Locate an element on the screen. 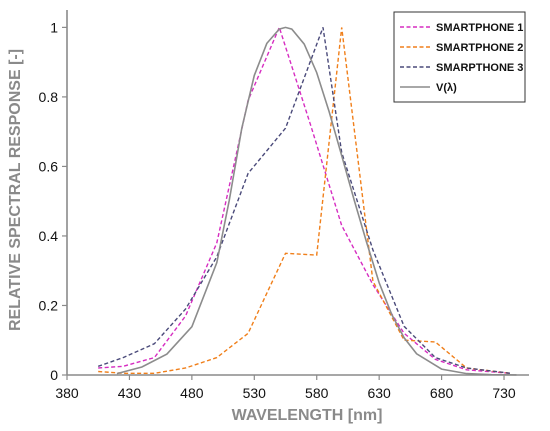 The image size is (550, 431). legend: SMARTPHONE 1 SMARTPHONE 2 SMARPTHONE 3 V(λ) is located at coordinates (459, 57).